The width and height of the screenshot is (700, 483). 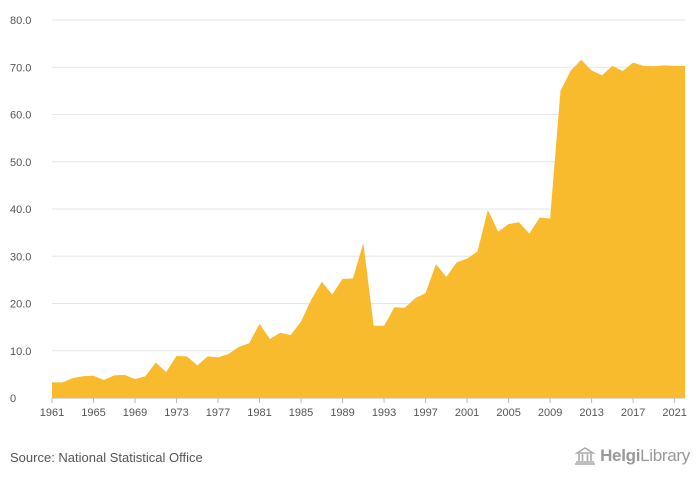 I want to click on library-building-icon, so click(x=585, y=456).